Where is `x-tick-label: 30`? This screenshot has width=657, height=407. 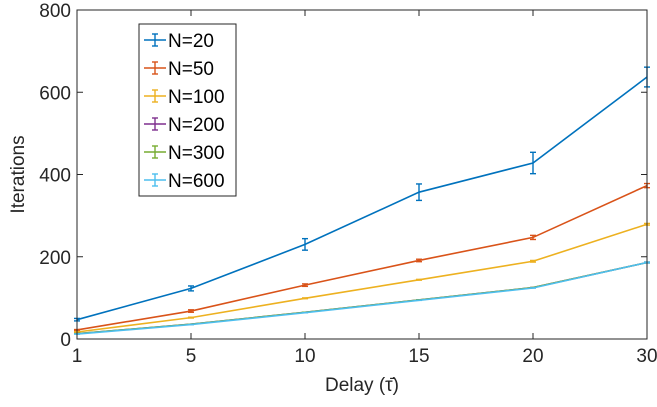
x-tick-label: 30 is located at coordinates (646, 356).